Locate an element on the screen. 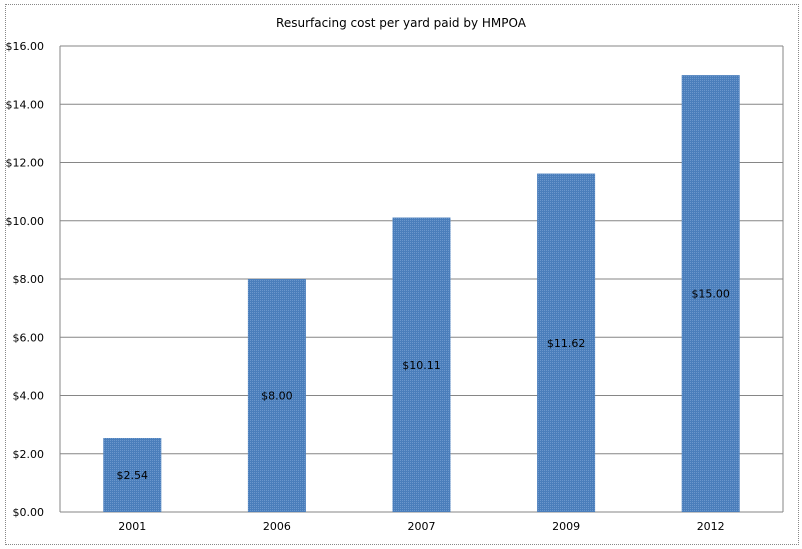  x-tick-label: 2012 is located at coordinates (711, 526).